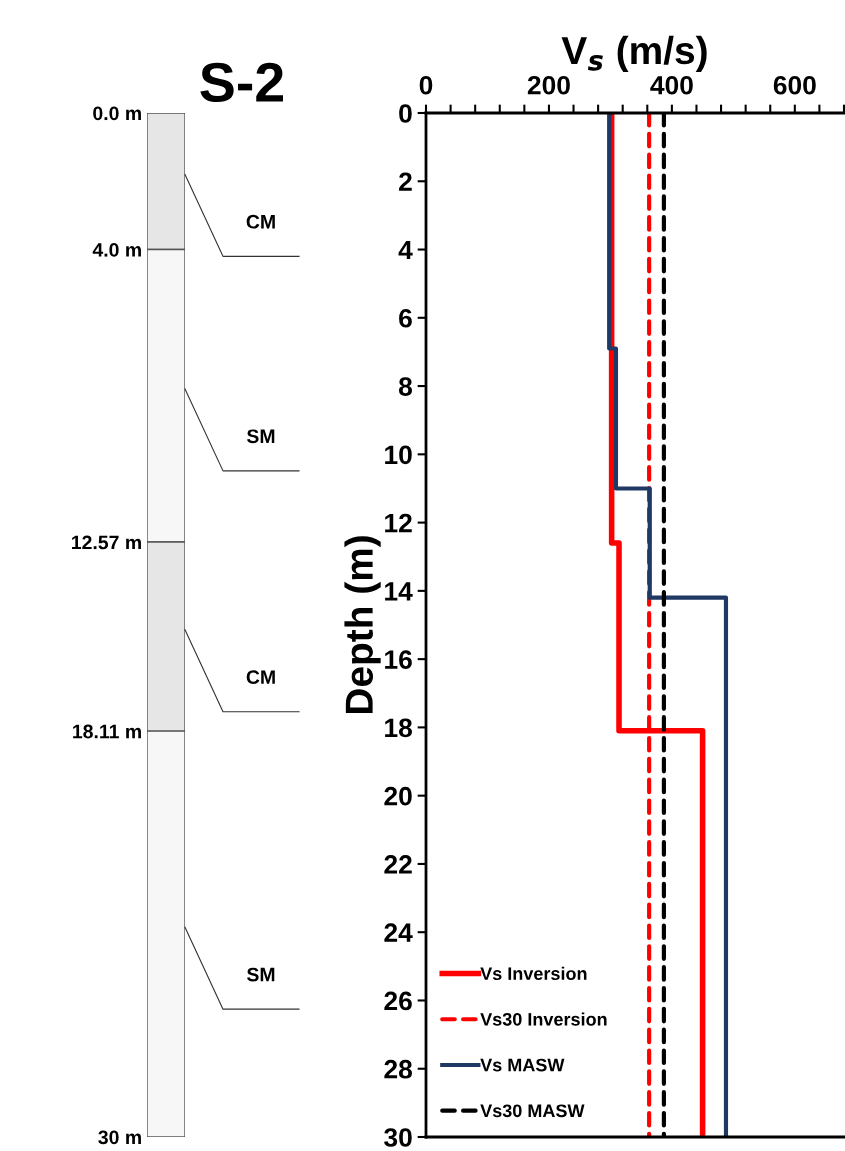 The width and height of the screenshot is (845, 1151). Describe the element at coordinates (668, 625) in the screenshot. I see `line-series` at that location.